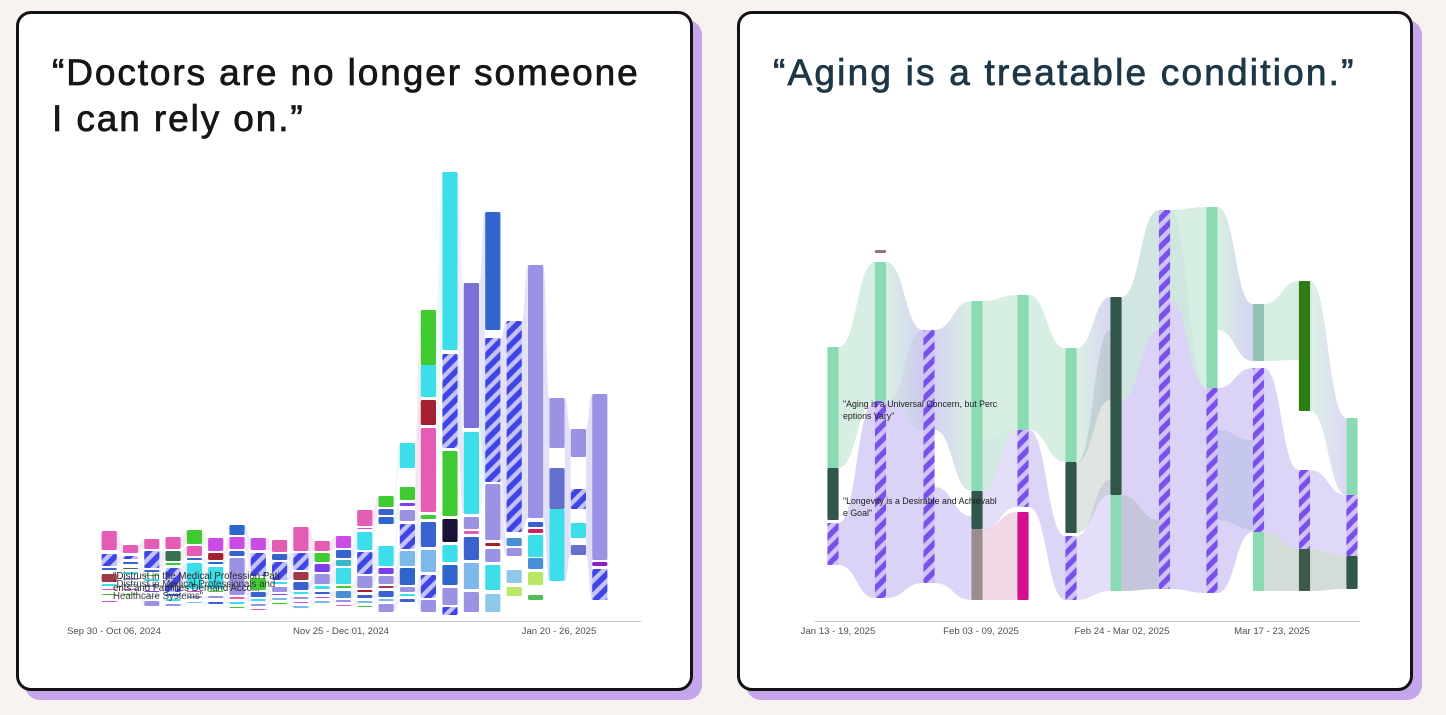 Image resolution: width=1446 pixels, height=715 pixels. I want to click on svg-text: Jan 13 - 19, 2025, so click(838, 631).